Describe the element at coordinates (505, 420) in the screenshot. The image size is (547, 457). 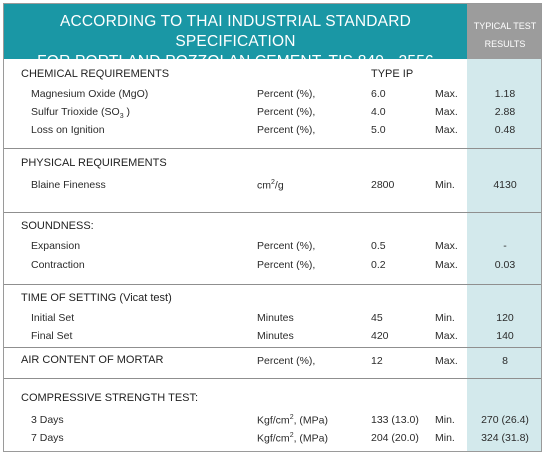
I see `row-result: 270 (26.4)` at that location.